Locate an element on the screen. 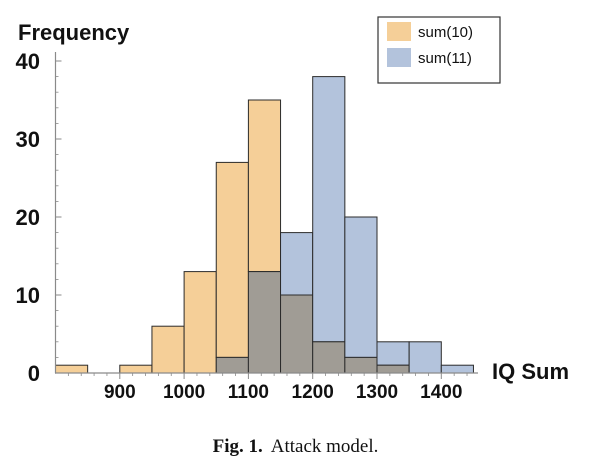 The height and width of the screenshot is (474, 591). y-tick-label-10: 10 is located at coordinates (28, 295).